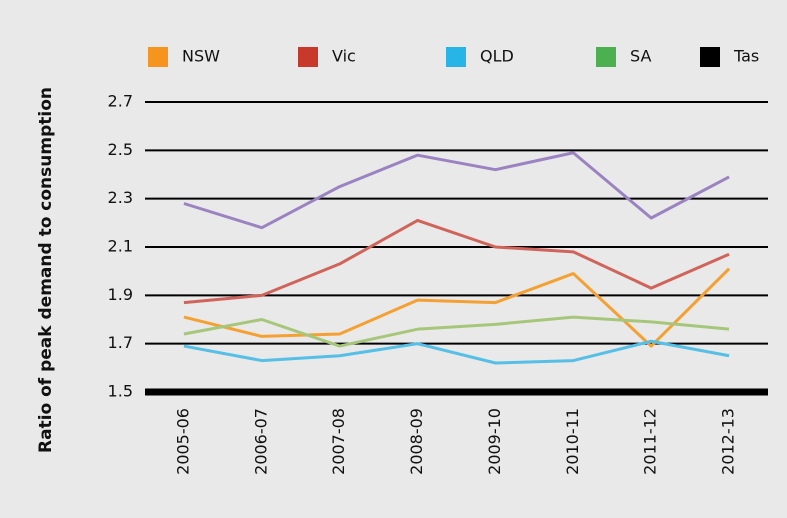 Image resolution: width=787 pixels, height=518 pixels. Describe the element at coordinates (494, 441) in the screenshot. I see `x-tick-label: 2009-10` at that location.